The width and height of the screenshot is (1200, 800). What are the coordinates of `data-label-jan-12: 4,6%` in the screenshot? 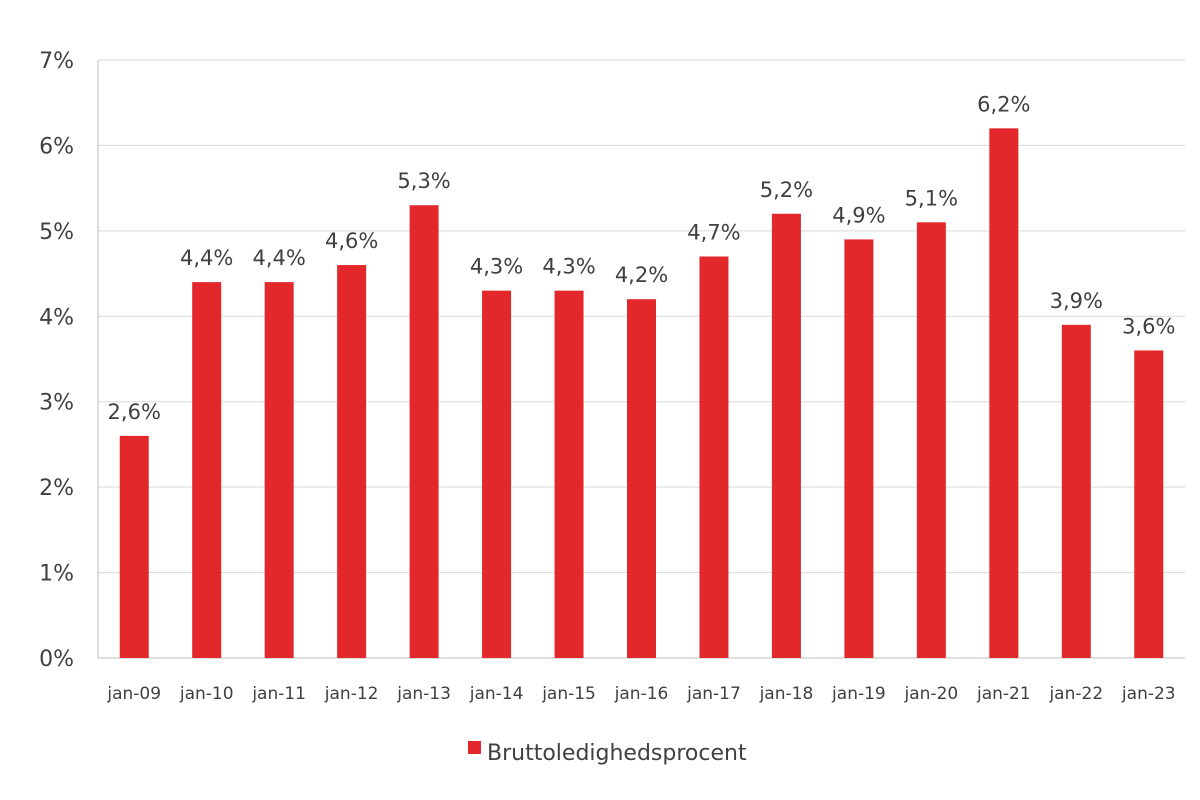 It's located at (351, 241).